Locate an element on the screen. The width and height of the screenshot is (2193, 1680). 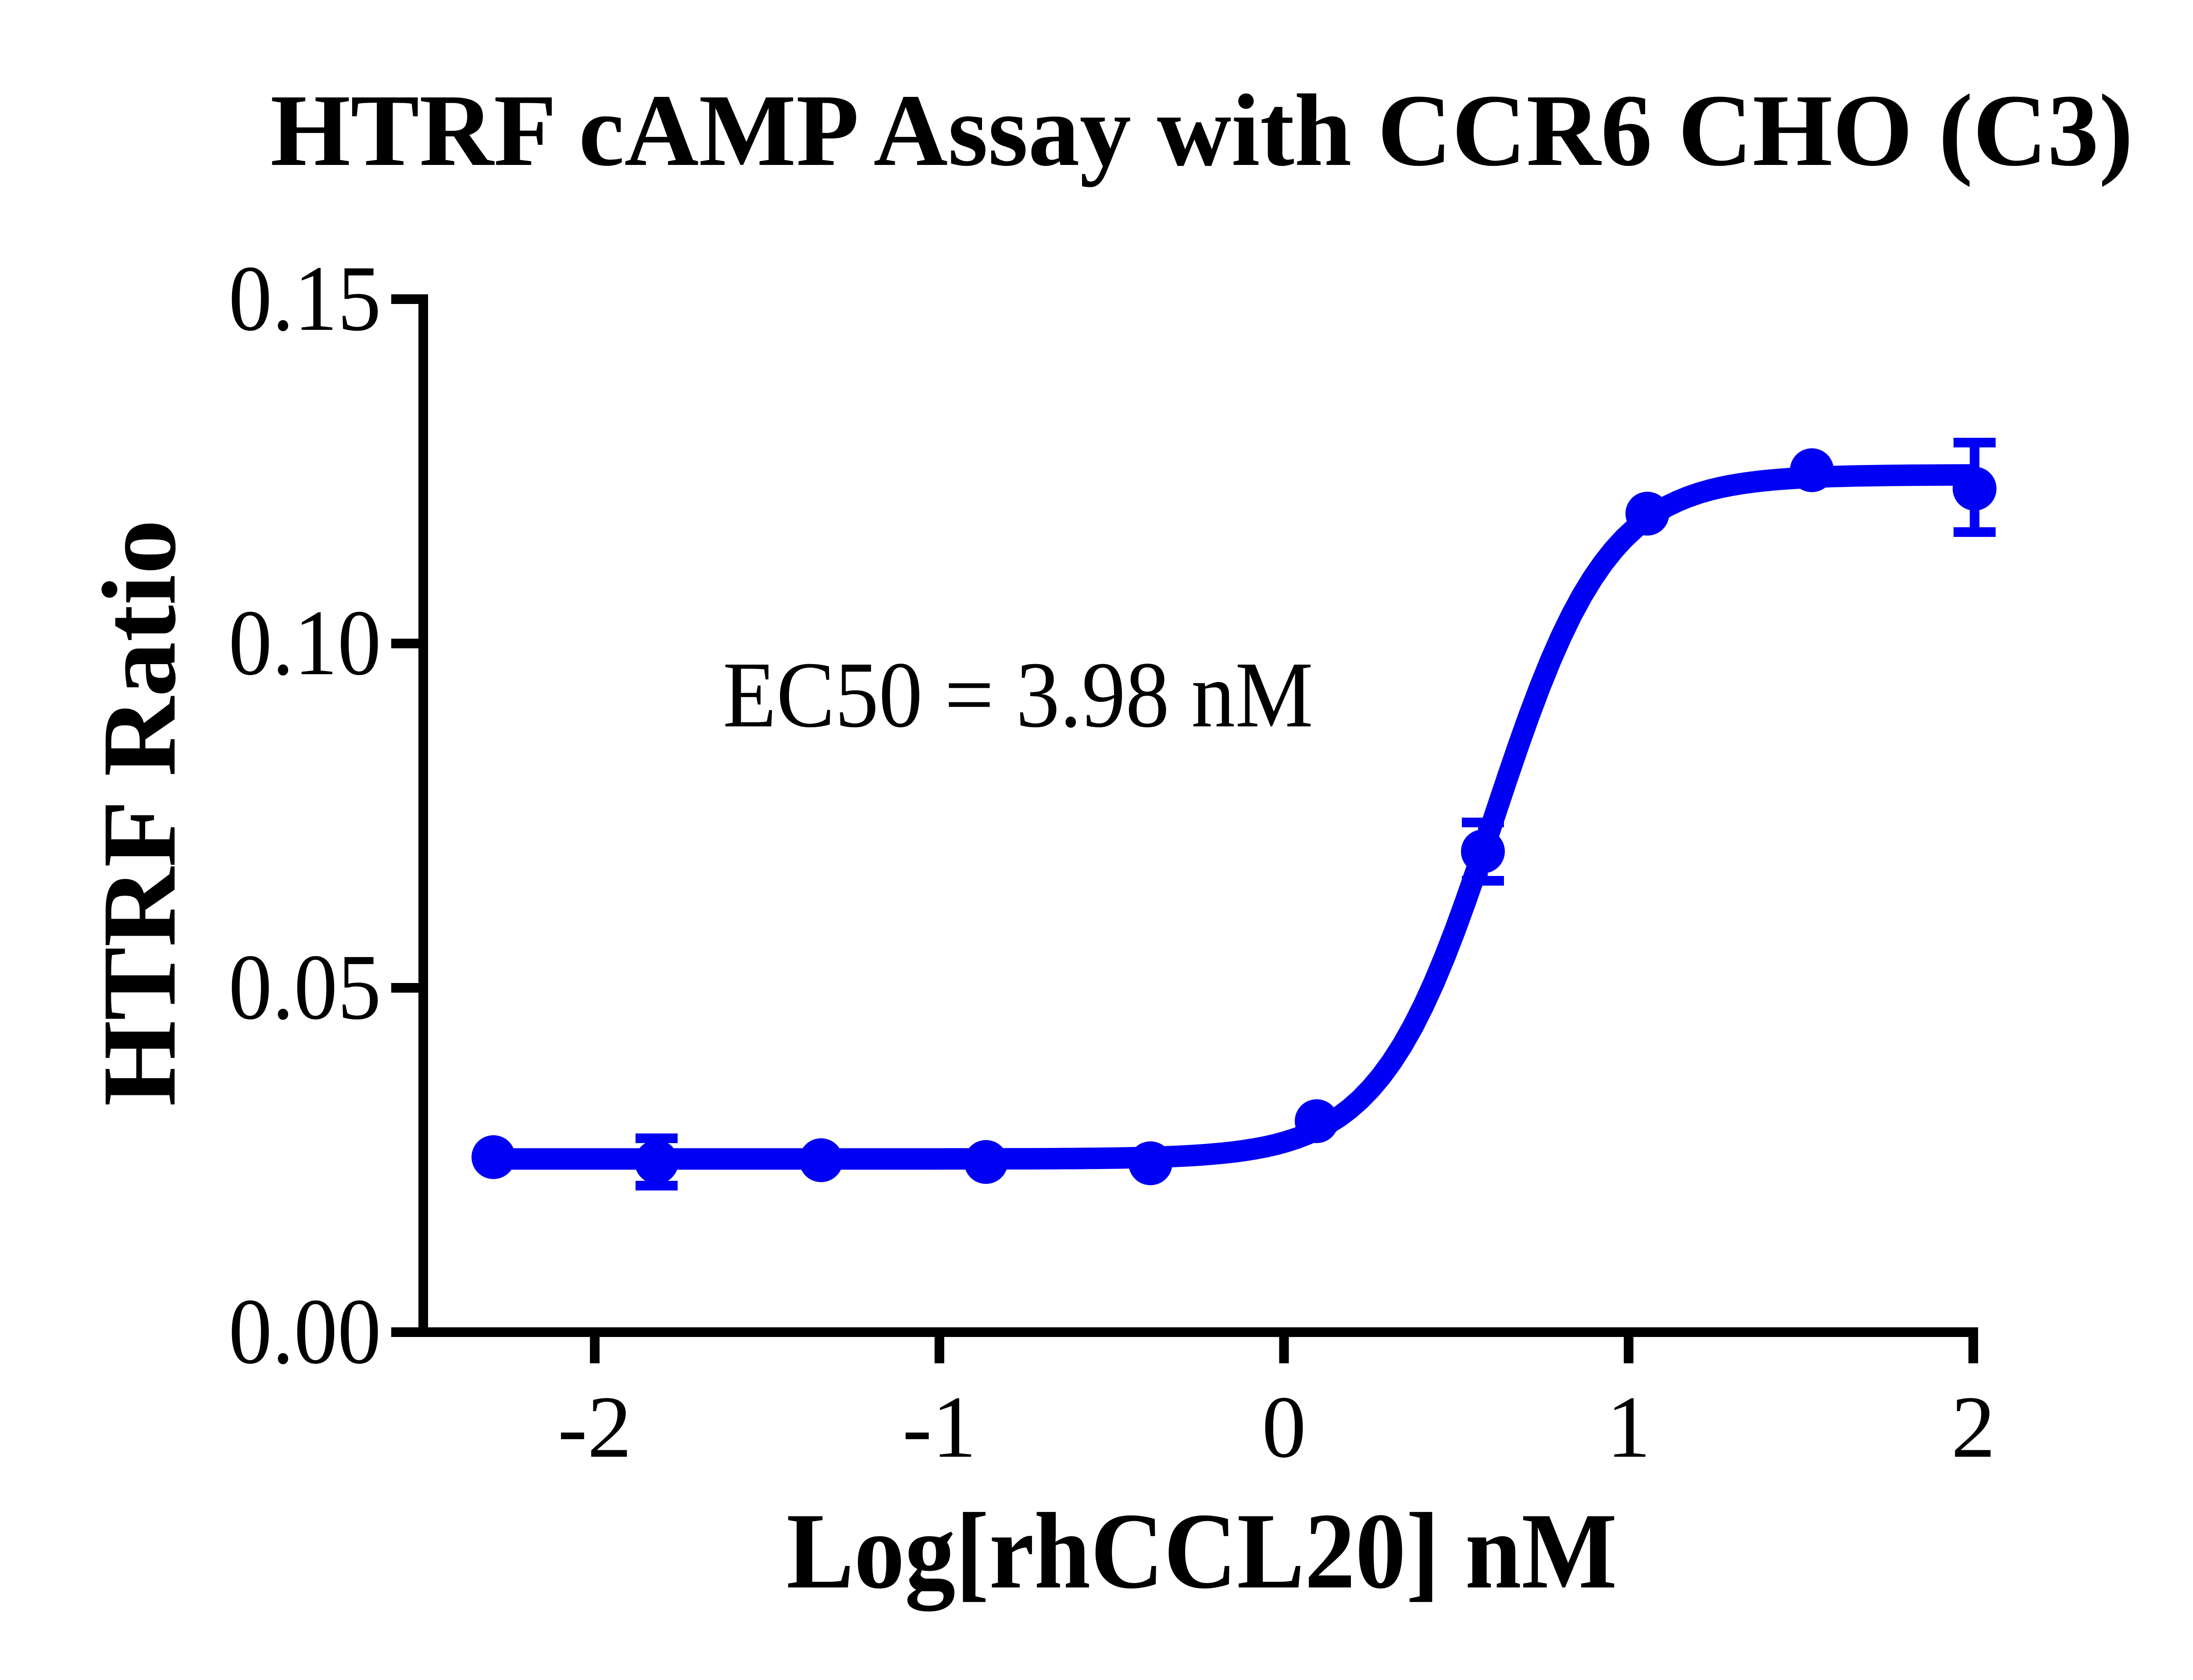
svg-text: 0.15 is located at coordinates (305, 298).